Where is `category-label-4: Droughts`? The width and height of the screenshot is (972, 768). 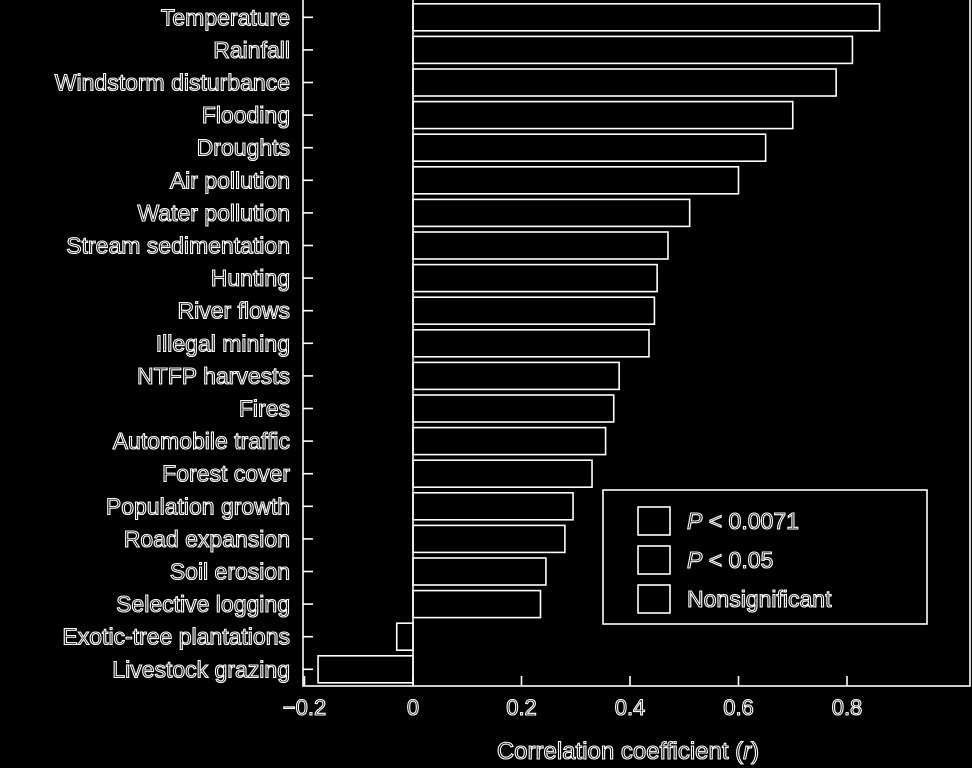
category-label-4: Droughts is located at coordinates (243, 148).